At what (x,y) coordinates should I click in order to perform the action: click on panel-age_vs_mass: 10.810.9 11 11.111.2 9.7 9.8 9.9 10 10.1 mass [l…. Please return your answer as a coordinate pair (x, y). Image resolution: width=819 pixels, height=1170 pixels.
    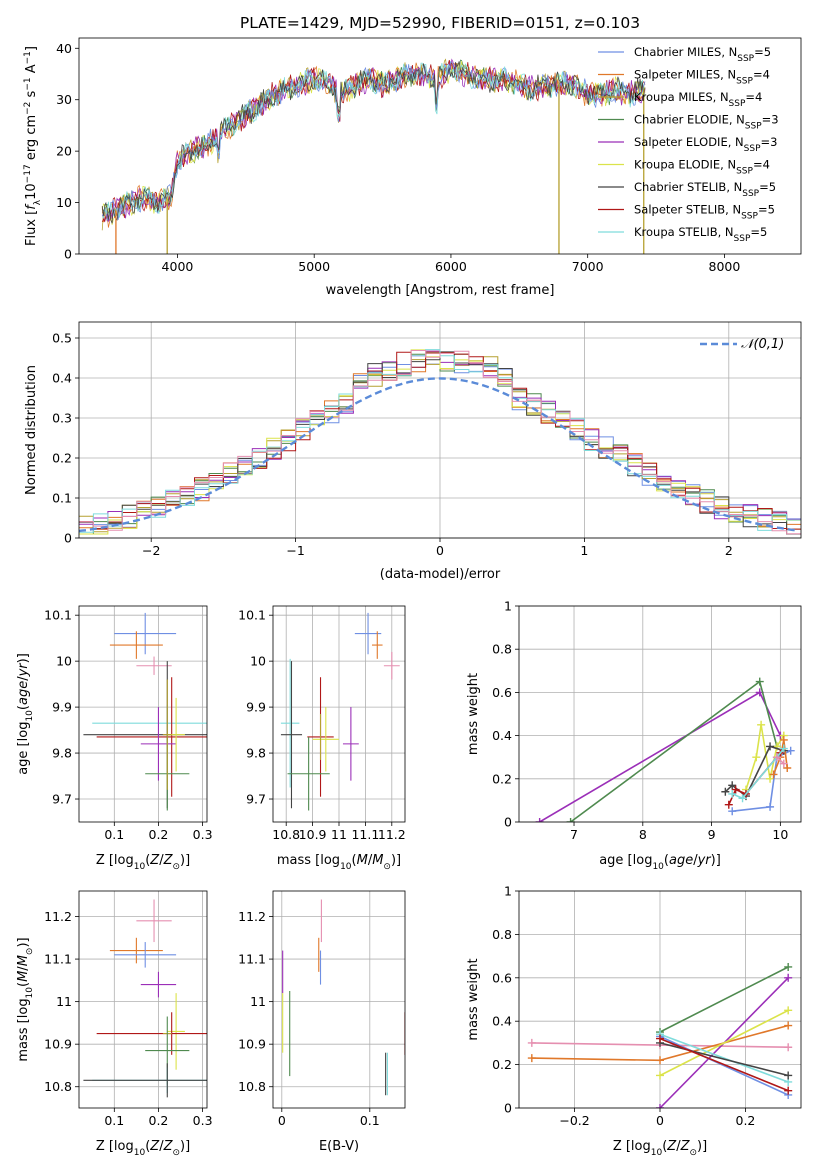
    Looking at the image, I should click on (322, 738).